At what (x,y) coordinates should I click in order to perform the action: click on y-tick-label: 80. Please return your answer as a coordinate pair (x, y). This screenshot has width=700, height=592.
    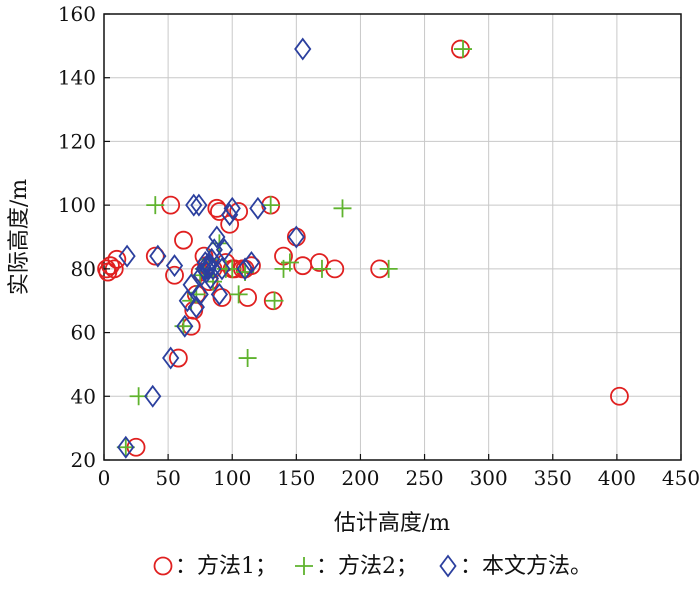
    Looking at the image, I should click on (83, 269).